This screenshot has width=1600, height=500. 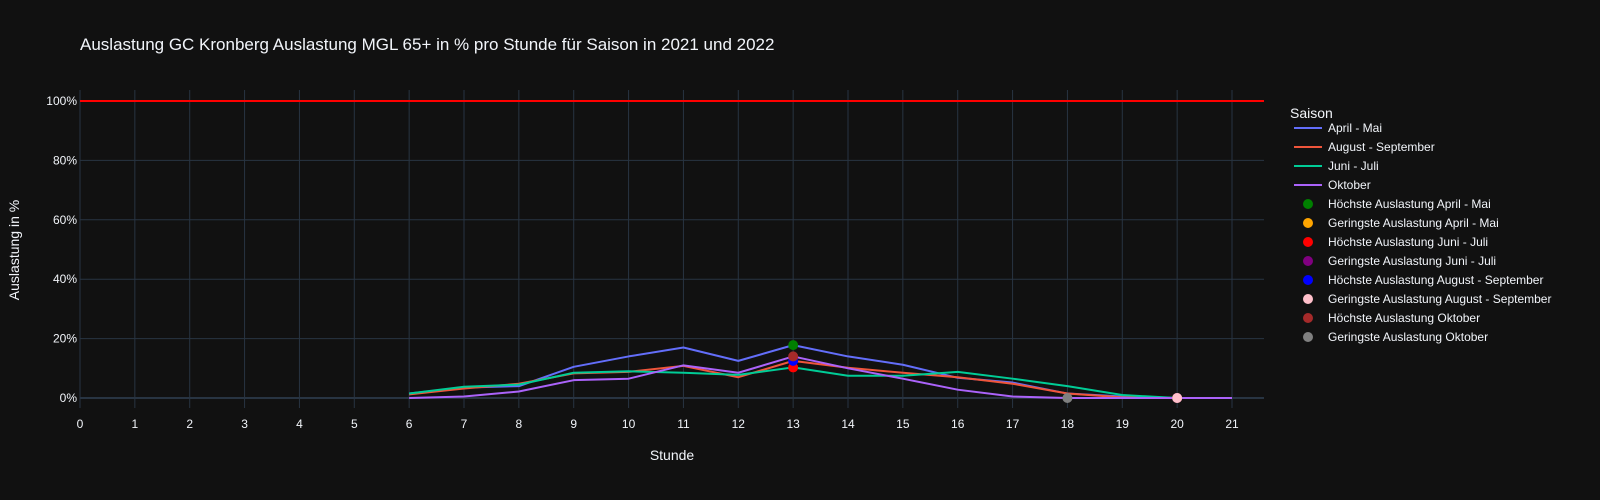 What do you see at coordinates (464, 424) in the screenshot?
I see `x-tick-label: 7` at bounding box center [464, 424].